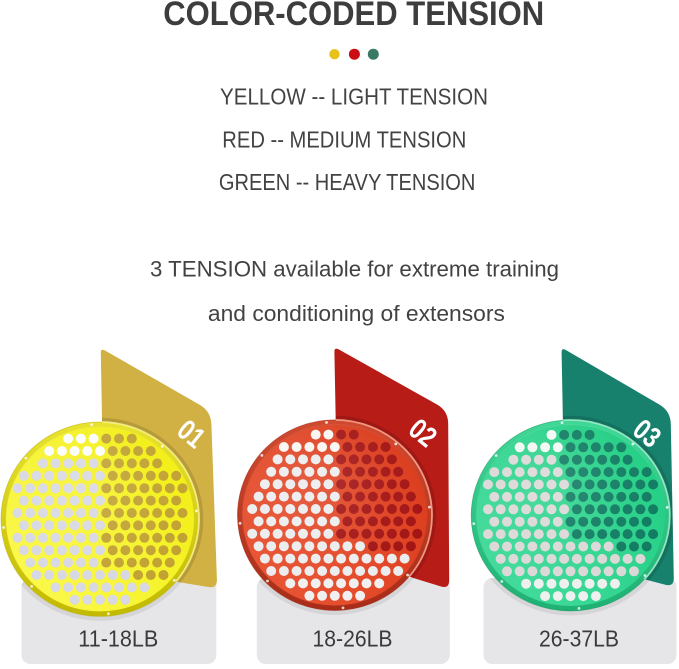 Image resolution: width=679 pixels, height=669 pixels. Describe the element at coordinates (353, 16) in the screenshot. I see `svg-text: COLOR-CODED TENSION` at that location.